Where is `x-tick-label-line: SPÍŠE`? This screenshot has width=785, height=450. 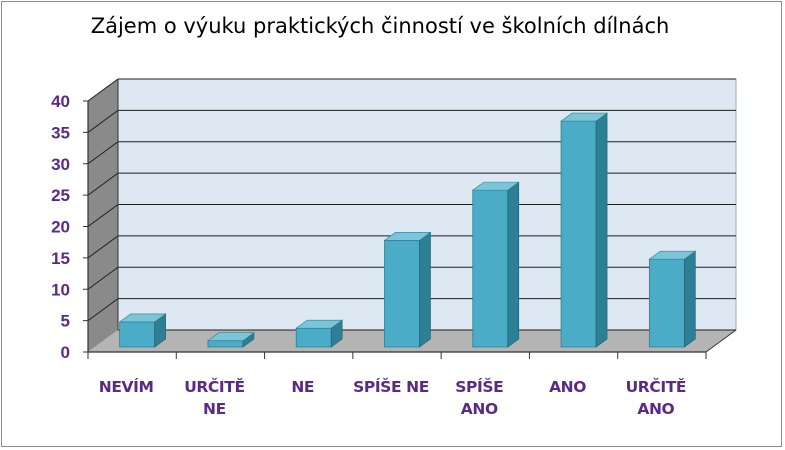 x-tick-label-line: SPÍŠE is located at coordinates (479, 387).